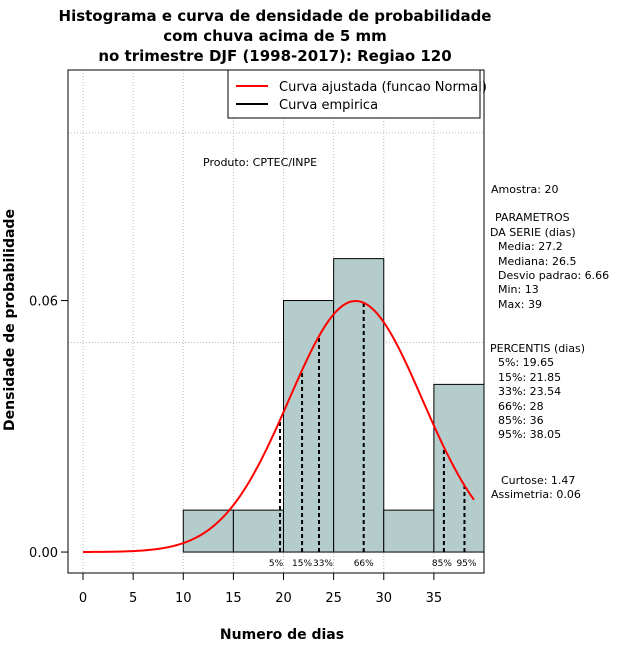 The height and width of the screenshot is (660, 640). Describe the element at coordinates (261, 589) in the screenshot. I see `x-axis: 0 5 10 15 20 25 30 35` at that location.